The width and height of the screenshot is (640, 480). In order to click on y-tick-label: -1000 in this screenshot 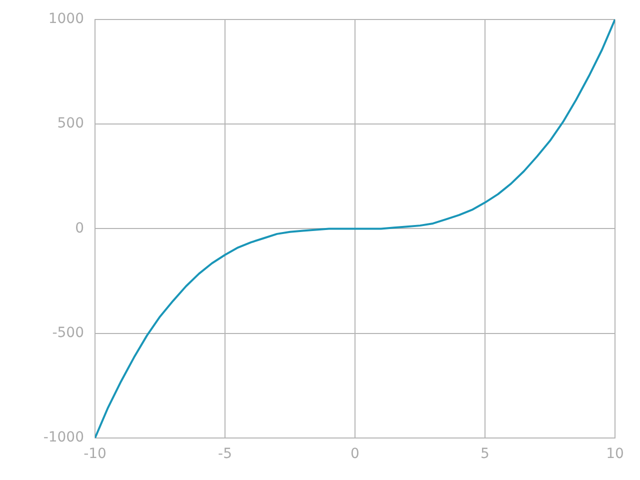, I will do `click(63, 438)`.